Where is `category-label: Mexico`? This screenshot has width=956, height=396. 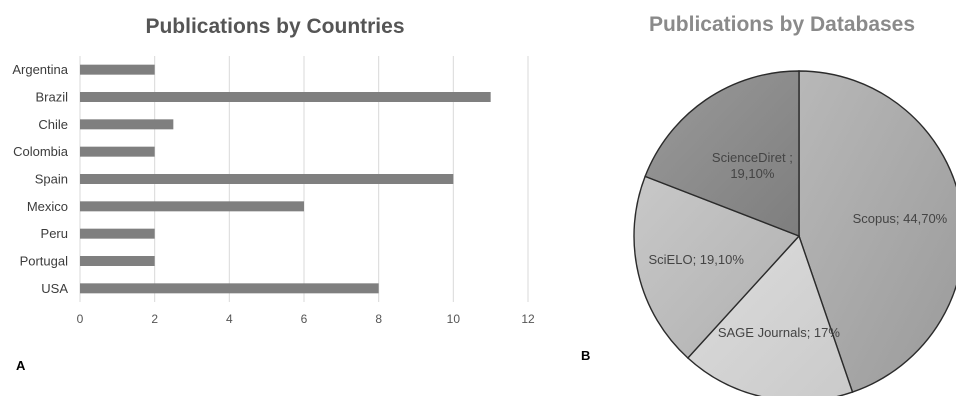 category-label: Mexico is located at coordinates (47, 206).